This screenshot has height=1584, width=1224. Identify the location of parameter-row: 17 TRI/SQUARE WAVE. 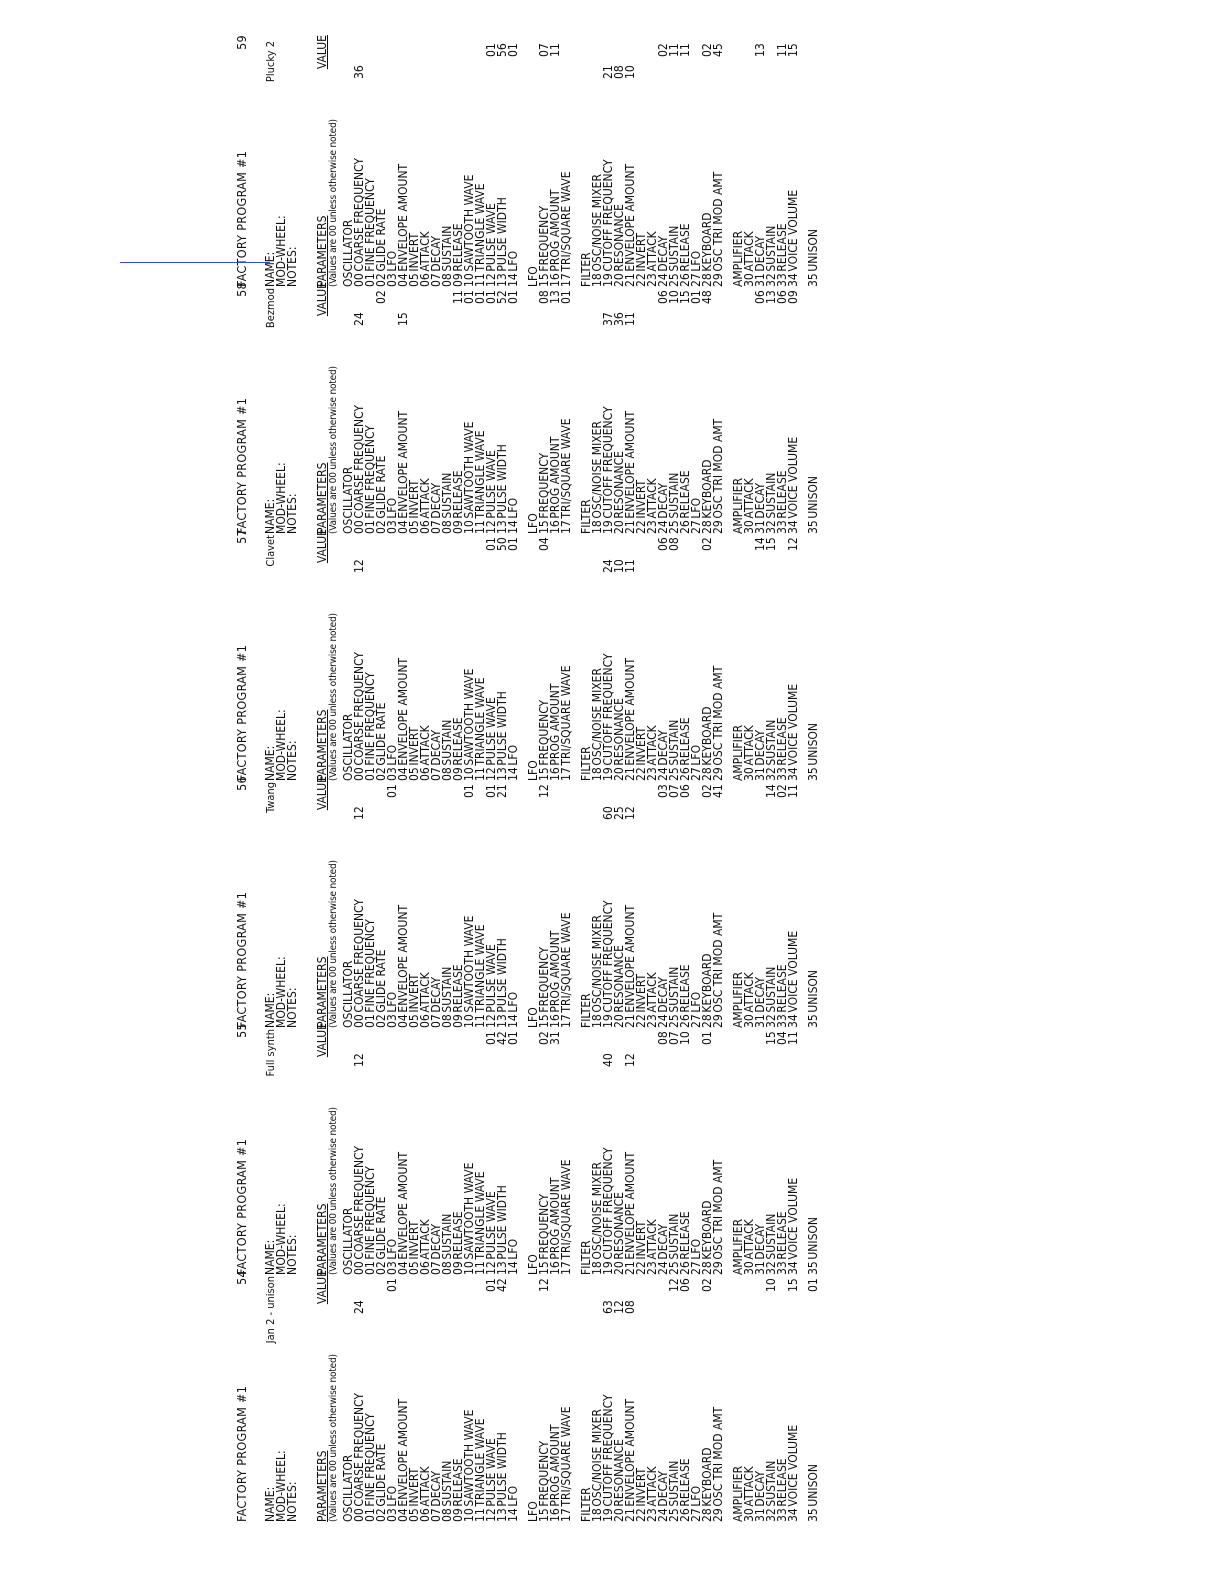
(566, 1149).